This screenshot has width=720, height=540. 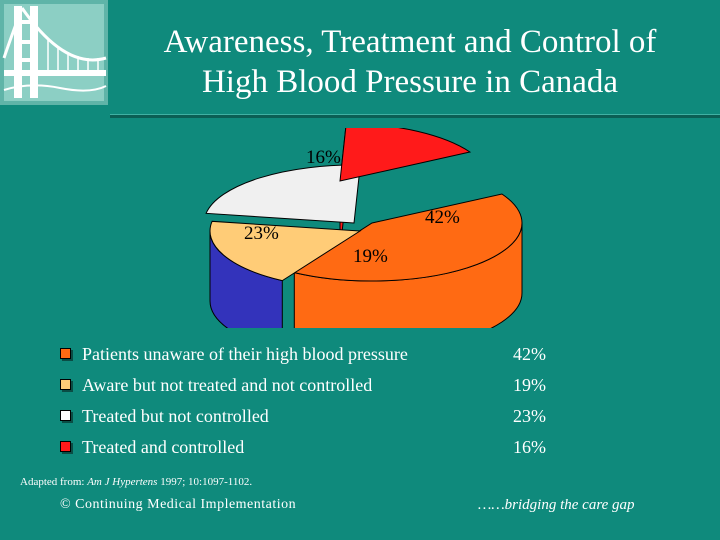 What do you see at coordinates (227, 385) in the screenshot?
I see `legend-label: Aware but not treated and not controlled` at bounding box center [227, 385].